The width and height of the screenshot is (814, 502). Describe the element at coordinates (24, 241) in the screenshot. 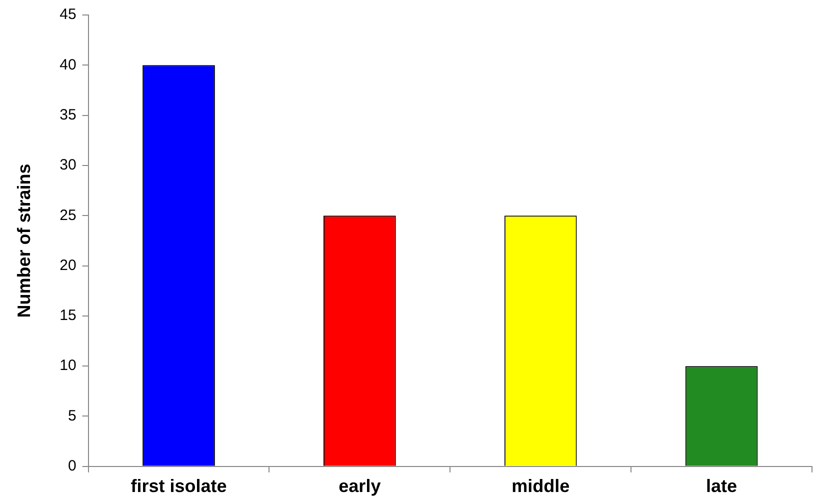

I see `y-axis-title: Number of strains` at that location.